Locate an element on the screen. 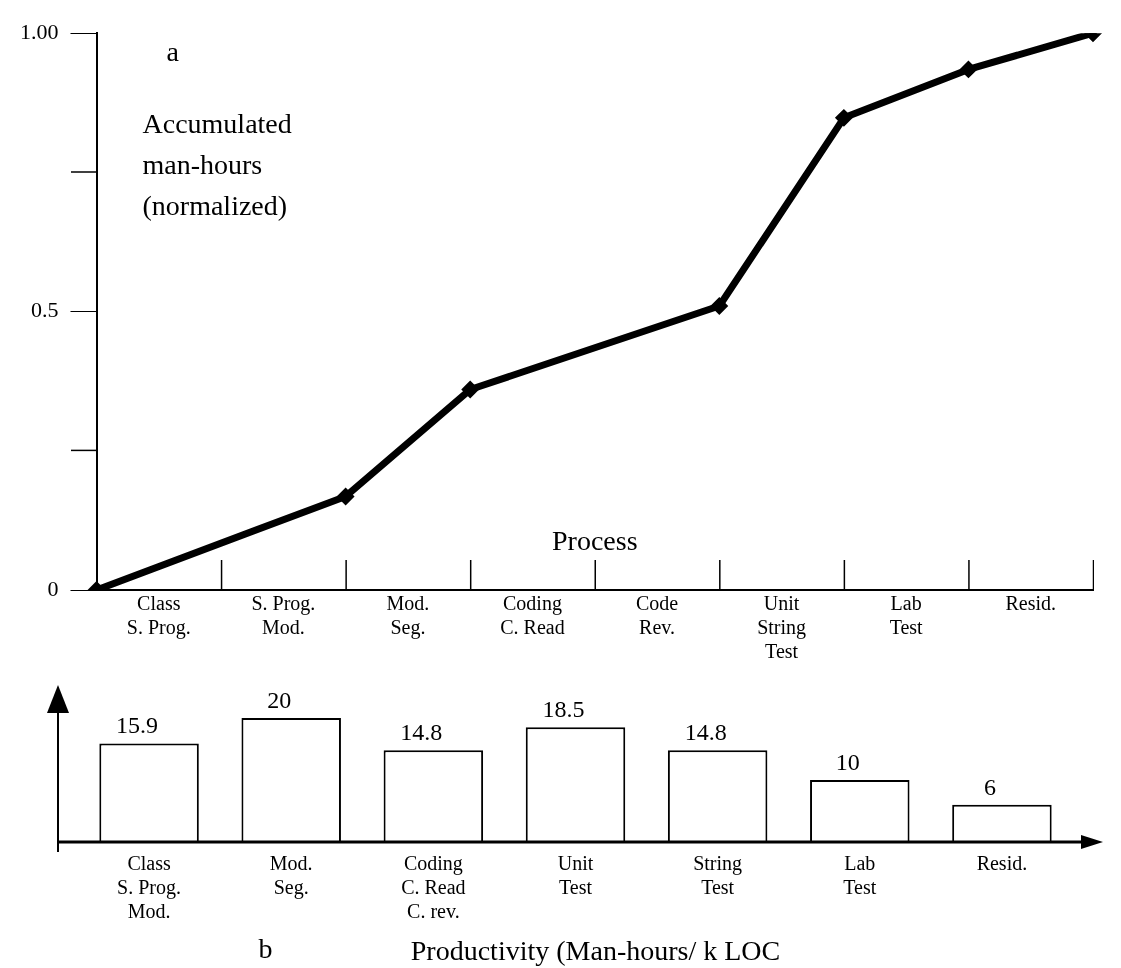  x-tick-label: Unit Test is located at coordinates (575, 875).